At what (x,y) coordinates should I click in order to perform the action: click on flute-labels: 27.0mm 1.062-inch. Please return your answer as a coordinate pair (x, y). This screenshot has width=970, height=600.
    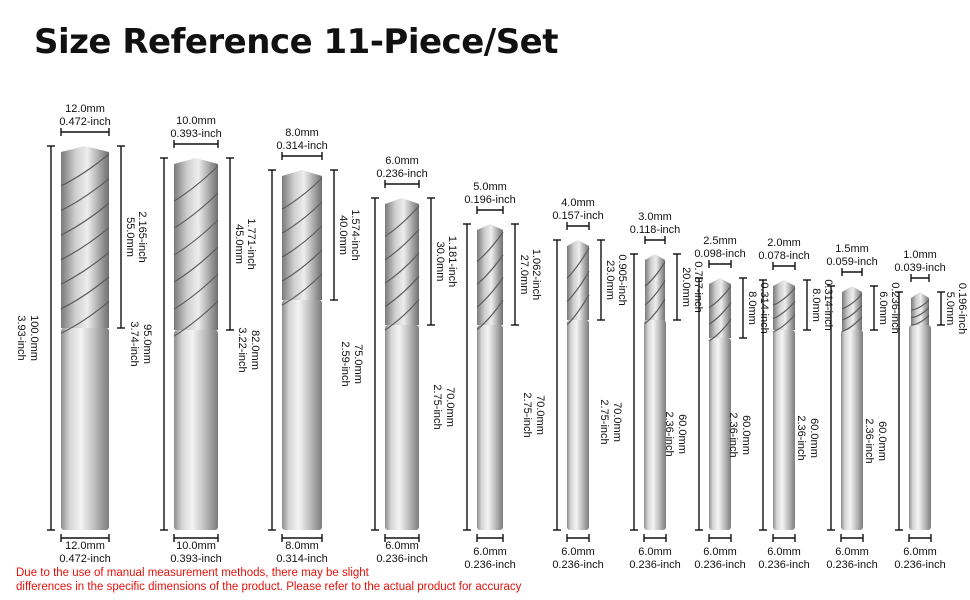
    Looking at the image, I should click on (530, 274).